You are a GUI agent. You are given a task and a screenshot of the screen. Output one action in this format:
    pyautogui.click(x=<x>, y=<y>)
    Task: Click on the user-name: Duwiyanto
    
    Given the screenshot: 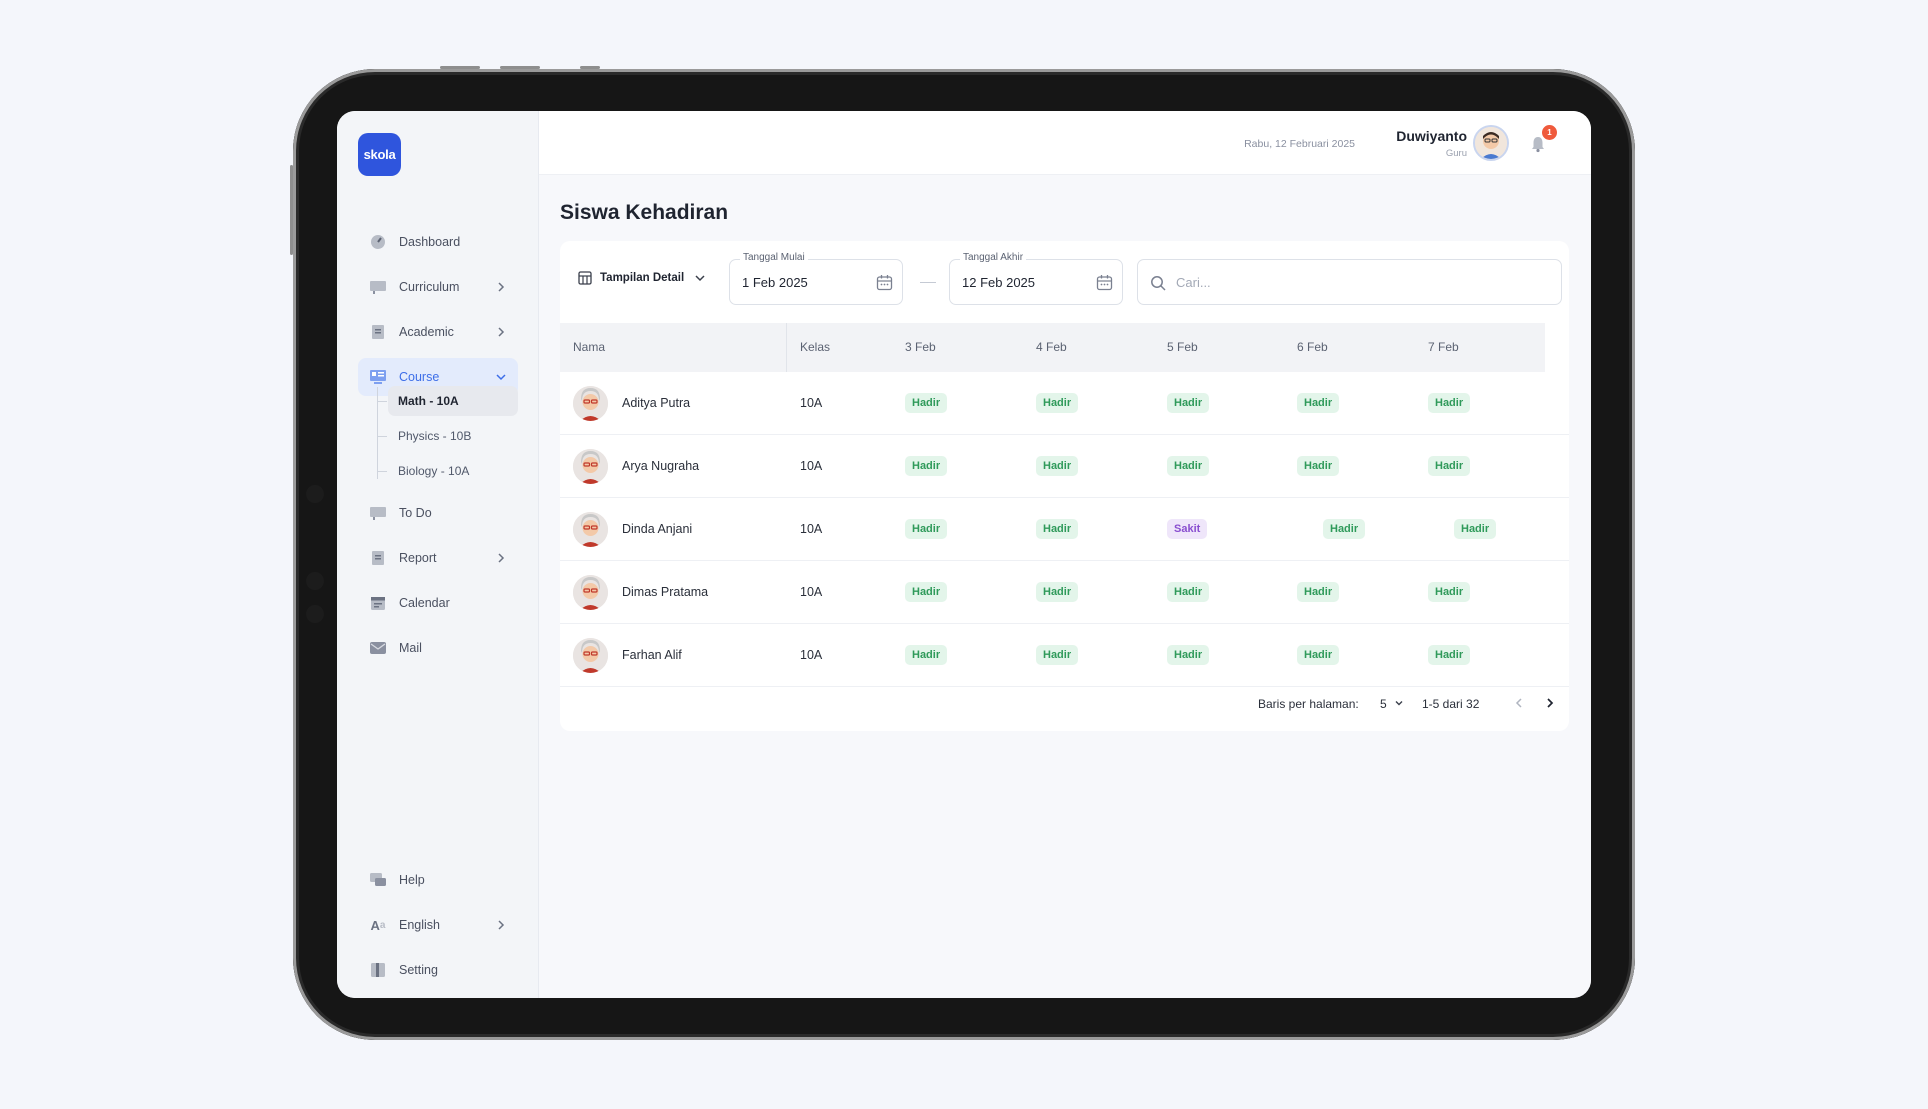 What is the action you would take?
    pyautogui.click(x=1431, y=136)
    